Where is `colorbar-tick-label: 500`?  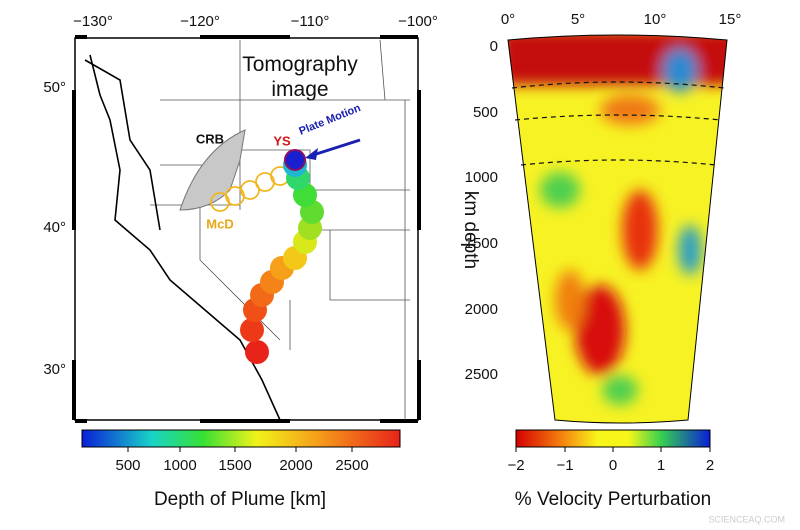 colorbar-tick-label: 500 is located at coordinates (127, 465).